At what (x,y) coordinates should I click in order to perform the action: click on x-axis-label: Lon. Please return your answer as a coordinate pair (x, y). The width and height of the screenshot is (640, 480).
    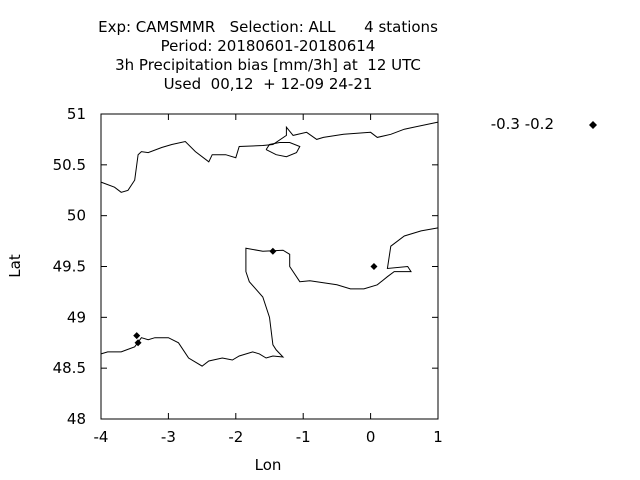
    Looking at the image, I should click on (268, 465).